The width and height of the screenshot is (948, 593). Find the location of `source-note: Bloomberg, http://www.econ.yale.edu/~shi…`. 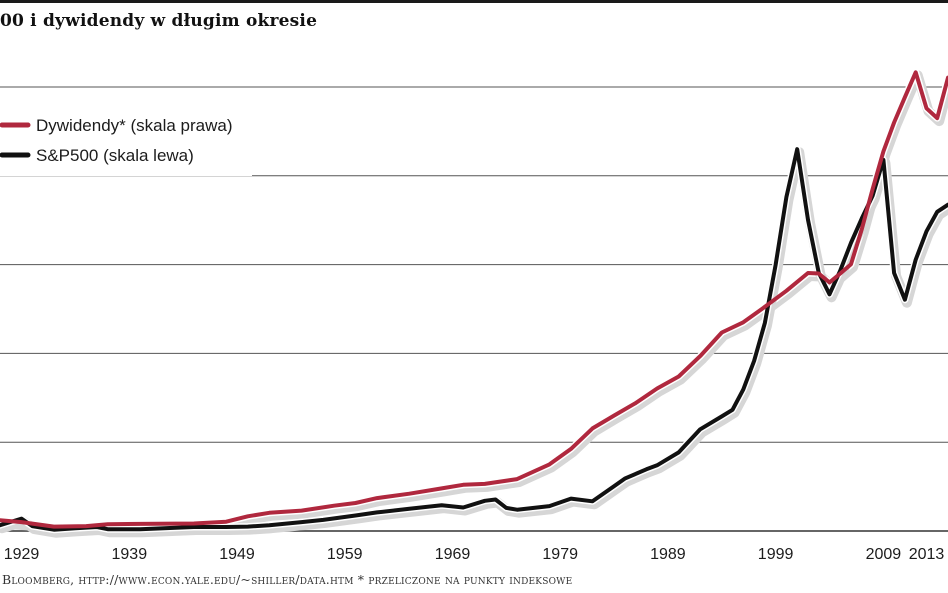

source-note: Bloomberg, http://www.econ.yale.edu/~shi… is located at coordinates (287, 579).